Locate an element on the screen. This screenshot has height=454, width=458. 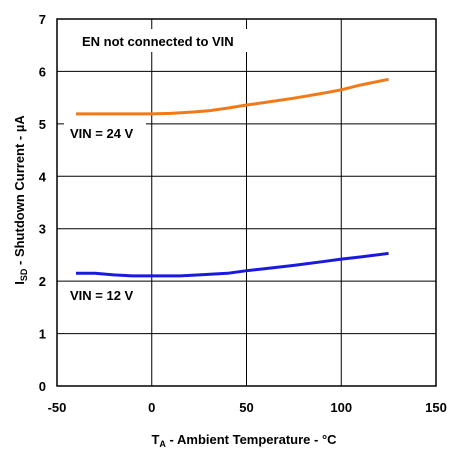
y-tick-label: 0 is located at coordinates (42, 386).